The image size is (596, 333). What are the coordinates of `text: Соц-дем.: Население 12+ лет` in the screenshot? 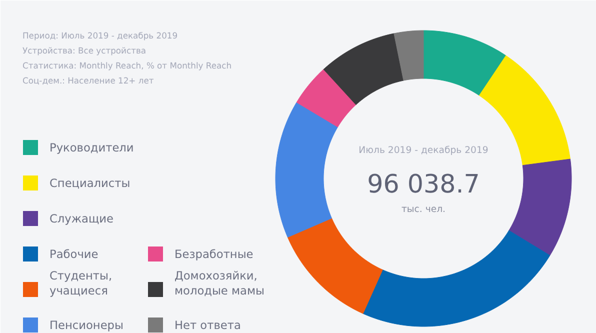 It's located at (88, 81).